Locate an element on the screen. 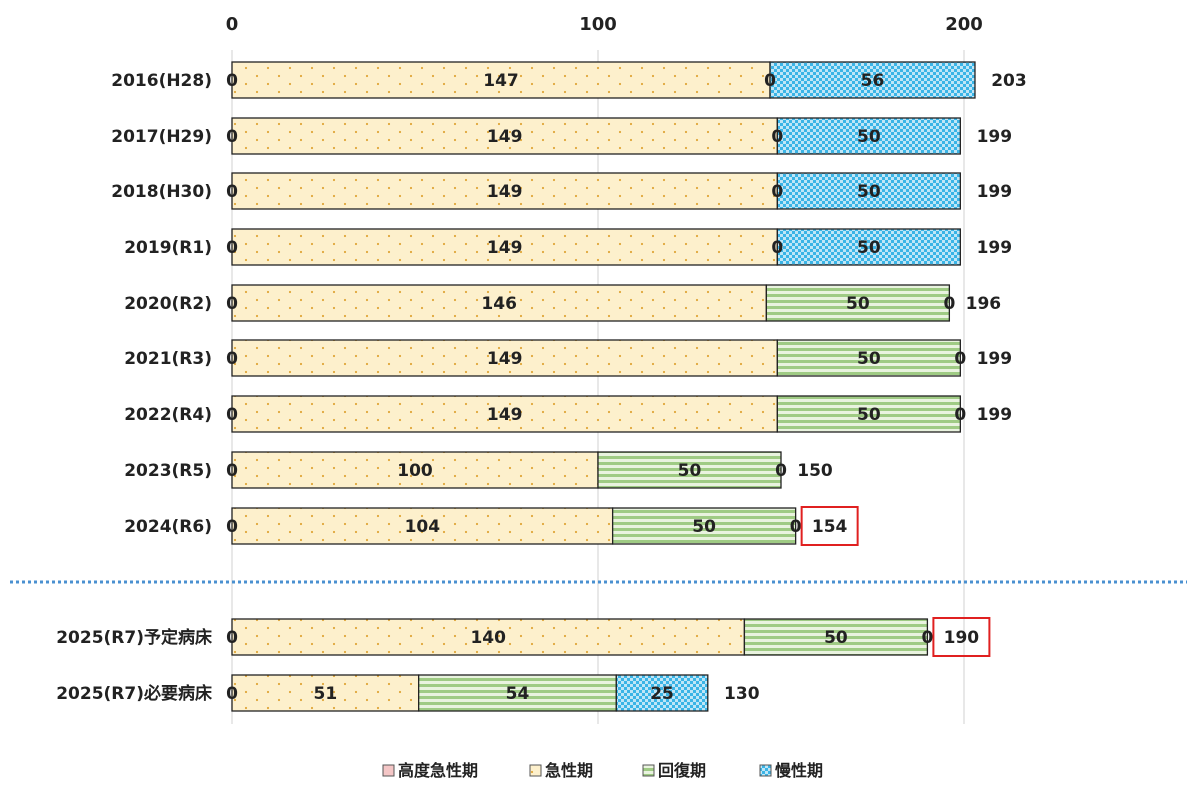 Image resolution: width=1187 pixels, height=788 pixels. total-label: 154 is located at coordinates (830, 527).